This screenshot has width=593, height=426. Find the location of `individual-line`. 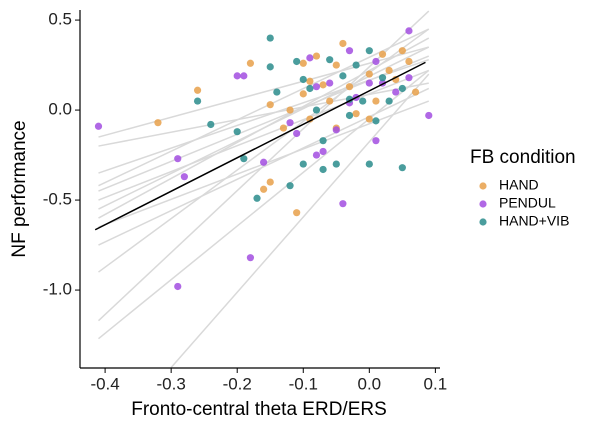

individual-line is located at coordinates (263, 114).